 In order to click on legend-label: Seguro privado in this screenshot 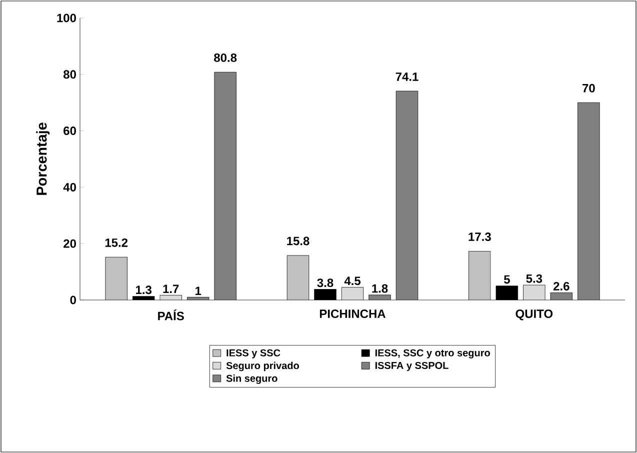, I will do `click(262, 367)`.